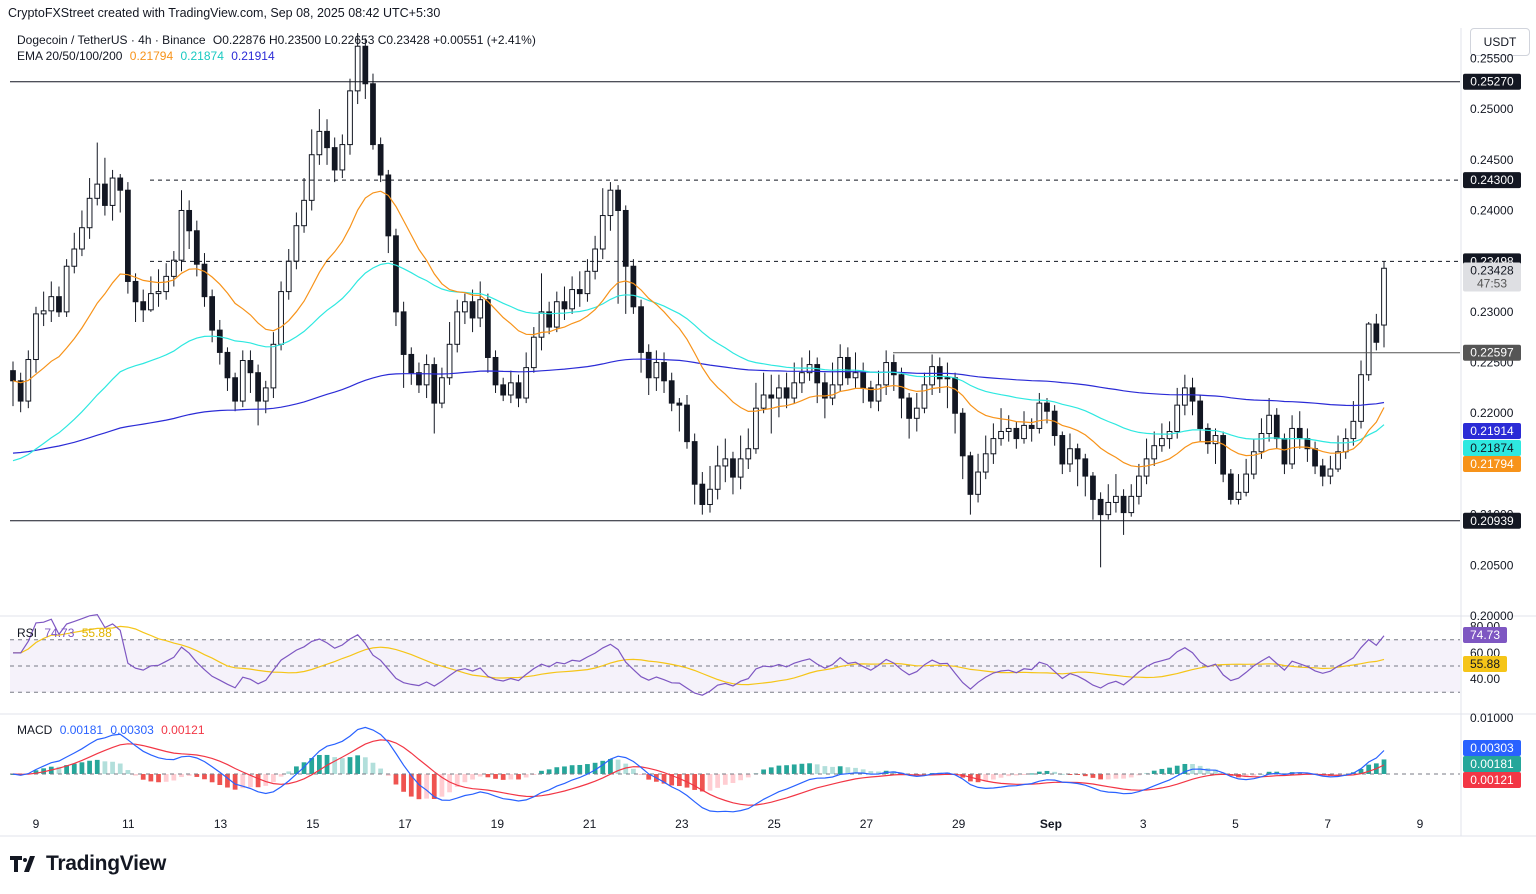  Describe the element at coordinates (70, 56) in the screenshot. I see `ema-label: EMA 20/50/100/200` at that location.